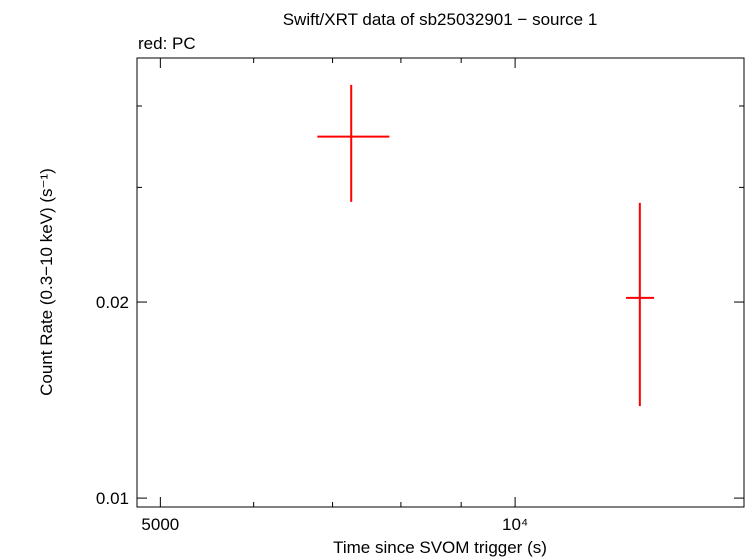  I want to click on chart-title: Swift/XRT data of sb25032901 − source 1, so click(440, 19).